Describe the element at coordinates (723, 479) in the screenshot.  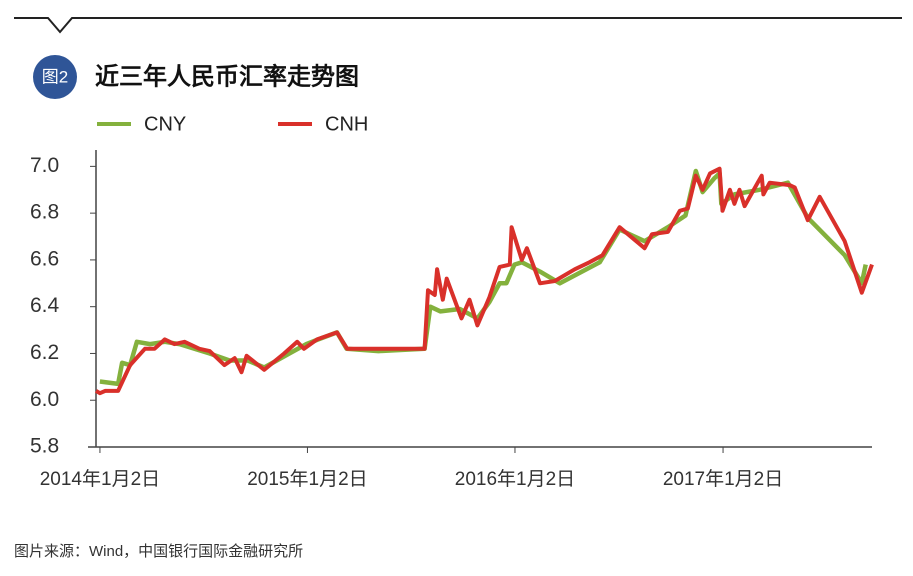
I see `x-tick-label: 2017年1月2日` at that location.